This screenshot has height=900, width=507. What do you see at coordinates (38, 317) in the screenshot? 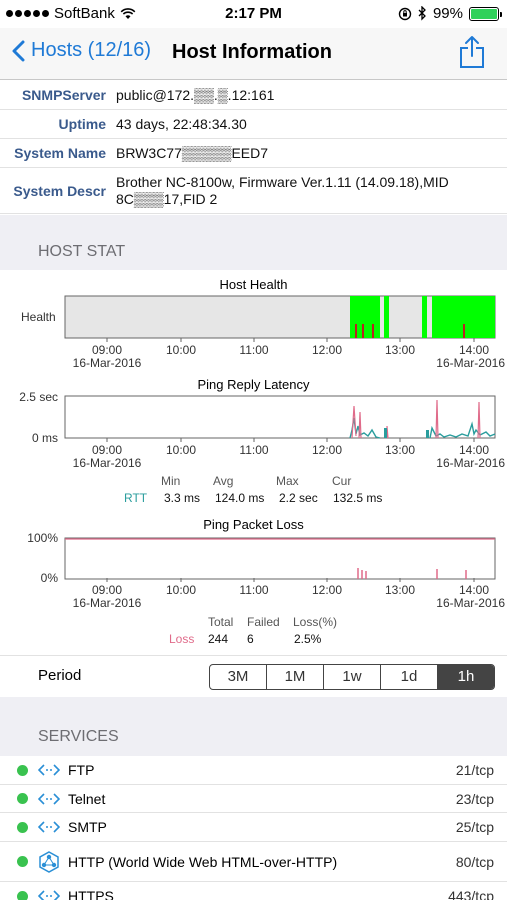
I see `health-y-label: Health` at bounding box center [38, 317].